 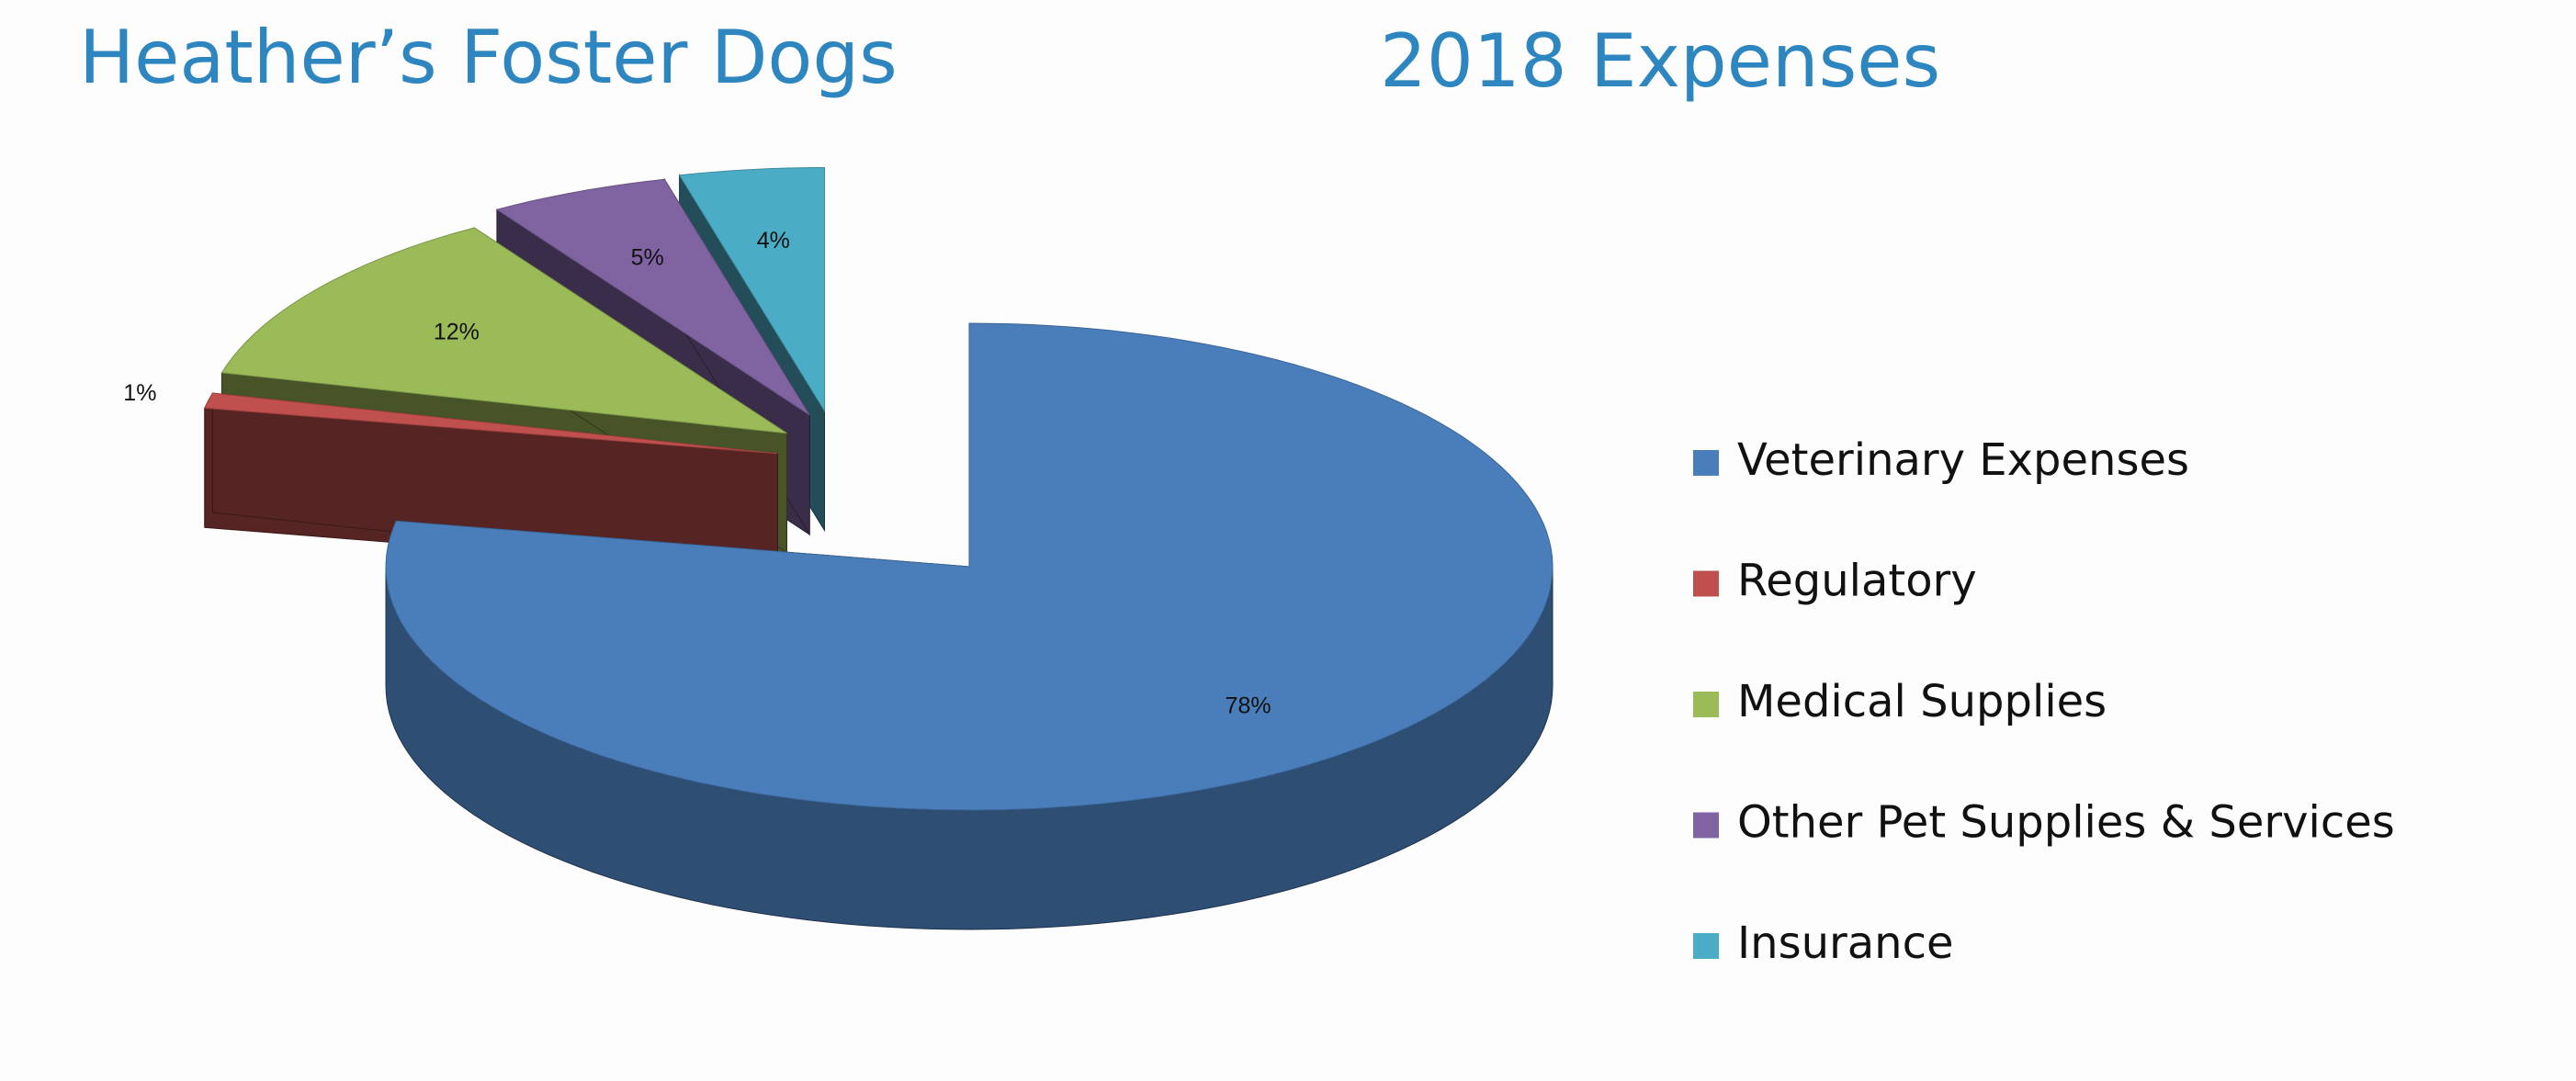 What do you see at coordinates (139, 393) in the screenshot?
I see `data-label: 1%` at bounding box center [139, 393].